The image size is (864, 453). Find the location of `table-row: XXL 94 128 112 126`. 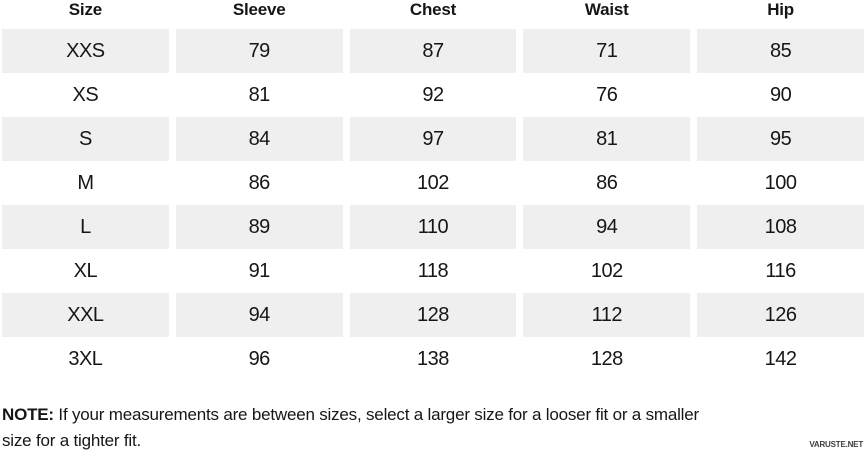

table-row: XXL 94 128 112 126 is located at coordinates (432, 315).